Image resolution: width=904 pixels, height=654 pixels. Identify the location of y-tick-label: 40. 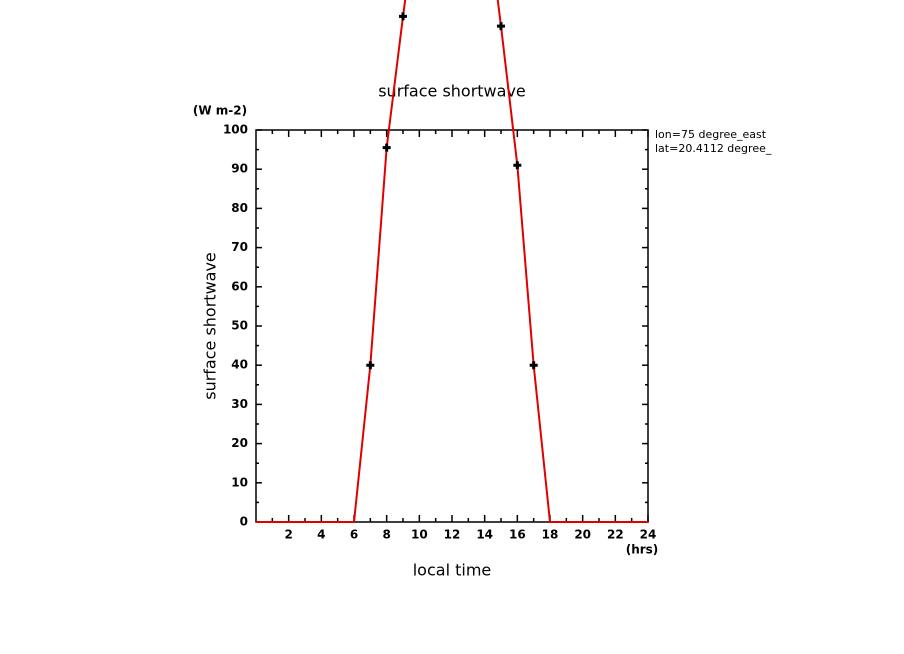
(239, 365).